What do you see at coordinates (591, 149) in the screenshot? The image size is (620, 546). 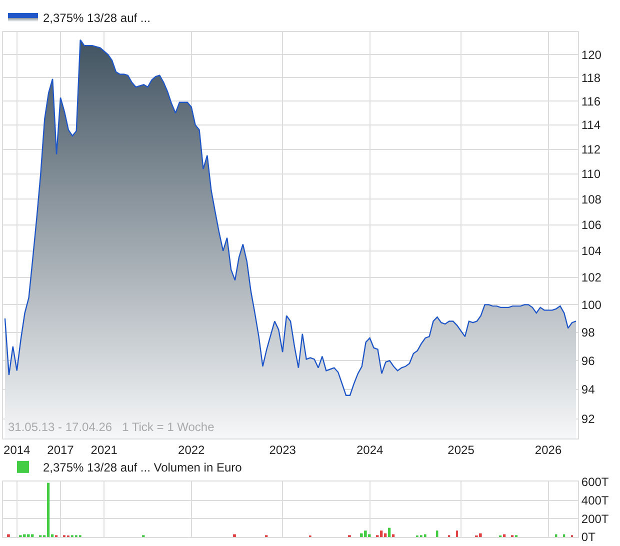 I see `y-tick-label: 112` at bounding box center [591, 149].